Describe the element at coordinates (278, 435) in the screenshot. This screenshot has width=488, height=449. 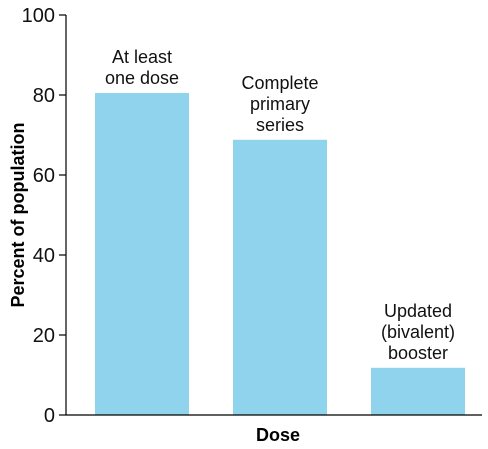
I see `x-axis-title: Dose` at that location.